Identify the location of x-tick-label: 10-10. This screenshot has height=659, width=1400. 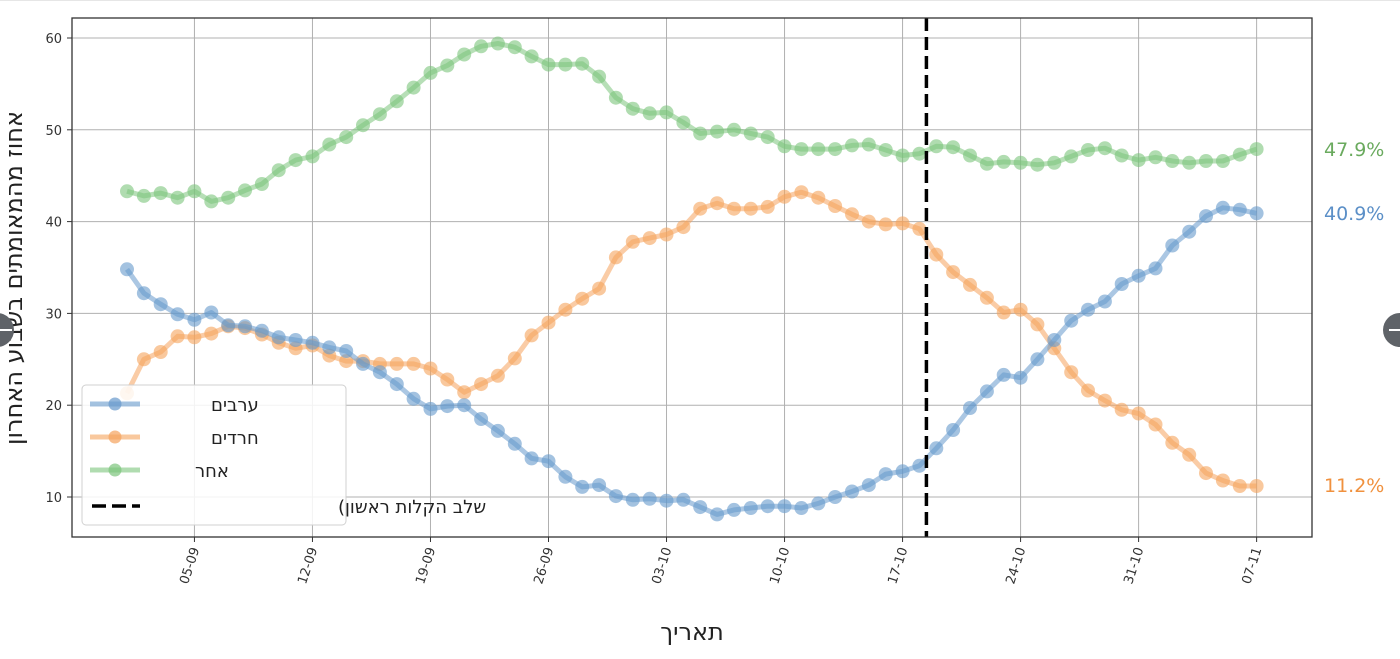
(780, 566).